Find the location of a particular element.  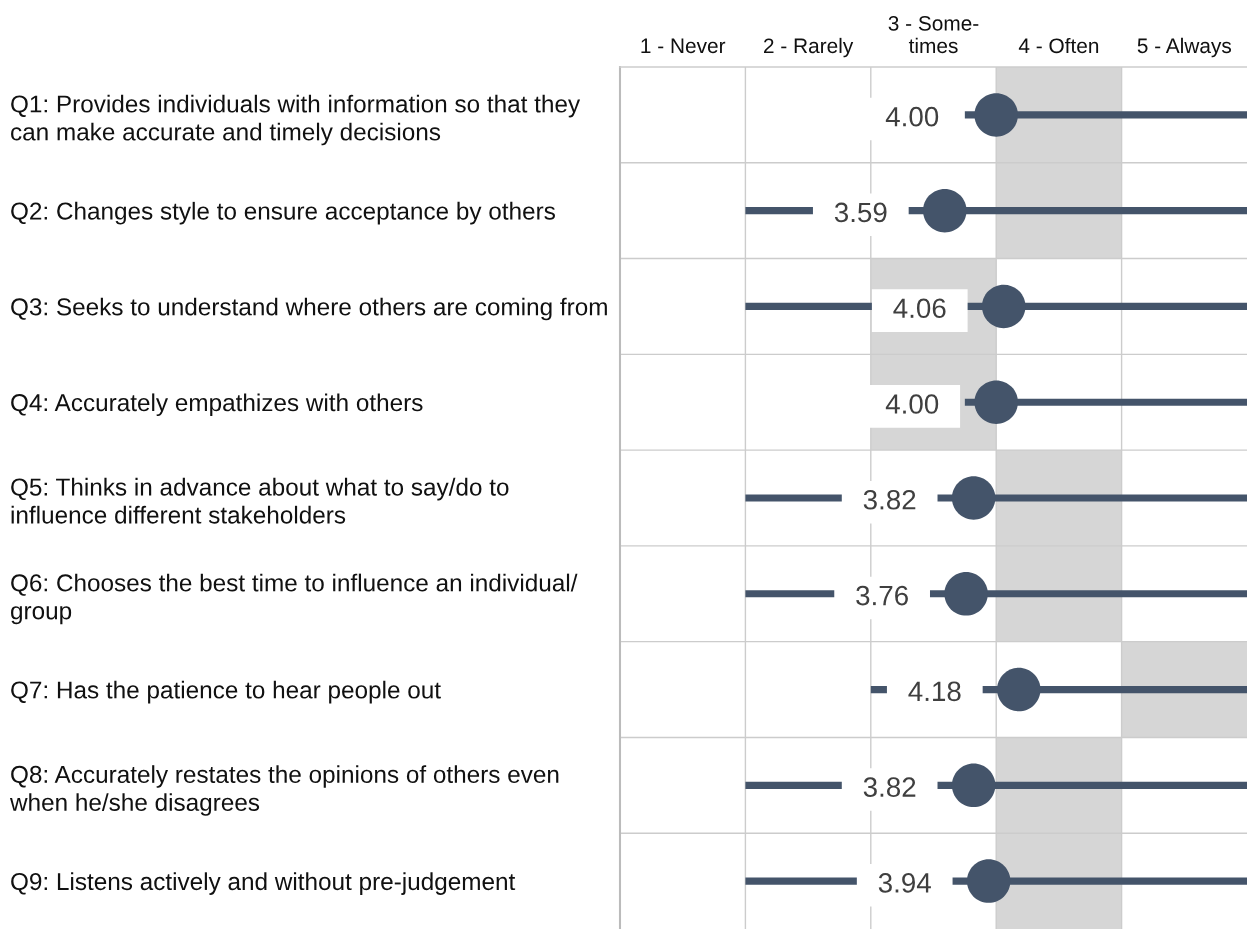

y-tick-label: Q2: Changes style to ensure acceptance by others is located at coordinates (283, 213).